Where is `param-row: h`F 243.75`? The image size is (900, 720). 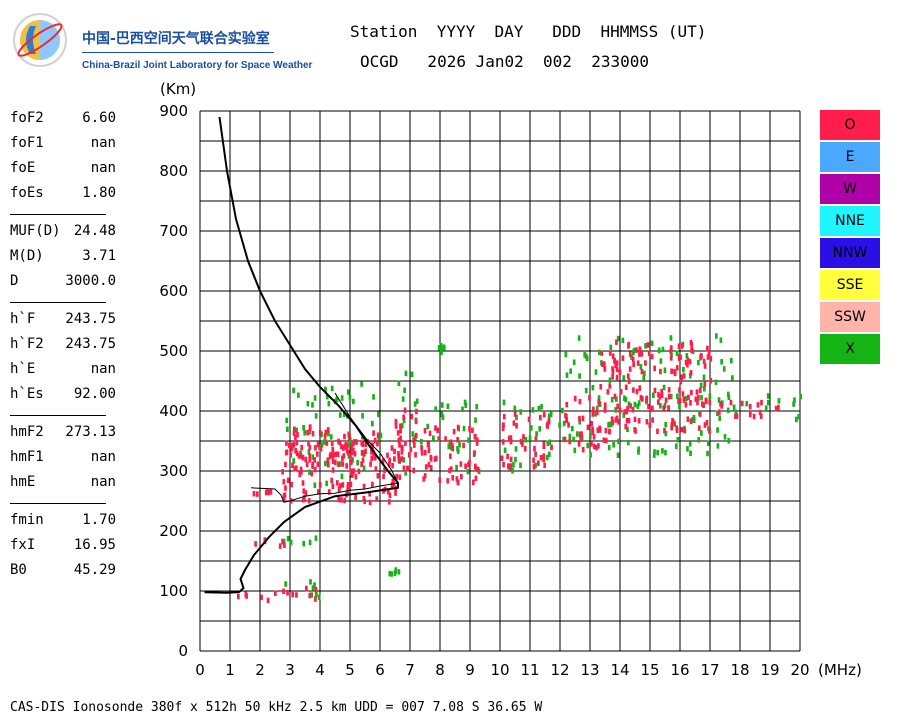
param-row: h`F 243.75 is located at coordinates (65, 321).